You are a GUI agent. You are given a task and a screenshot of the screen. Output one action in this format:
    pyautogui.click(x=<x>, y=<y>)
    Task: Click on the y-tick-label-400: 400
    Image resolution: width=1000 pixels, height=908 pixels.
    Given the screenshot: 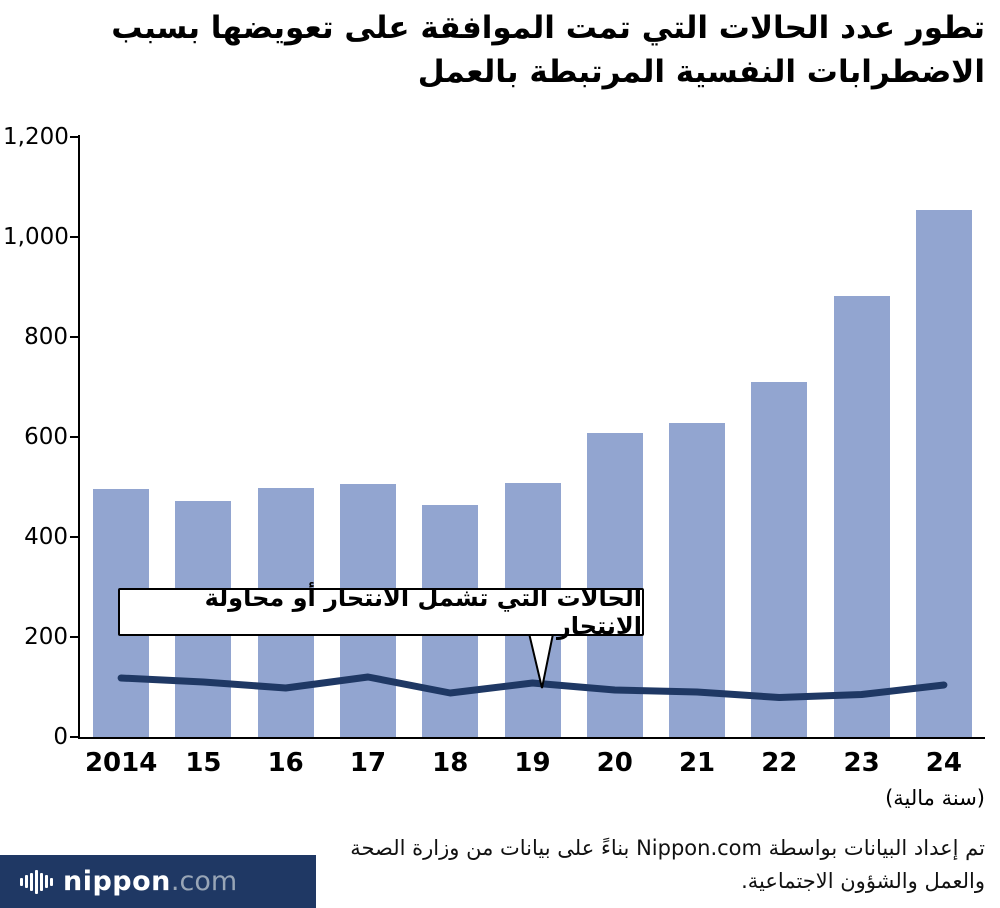 What is the action you would take?
    pyautogui.click(x=46, y=537)
    